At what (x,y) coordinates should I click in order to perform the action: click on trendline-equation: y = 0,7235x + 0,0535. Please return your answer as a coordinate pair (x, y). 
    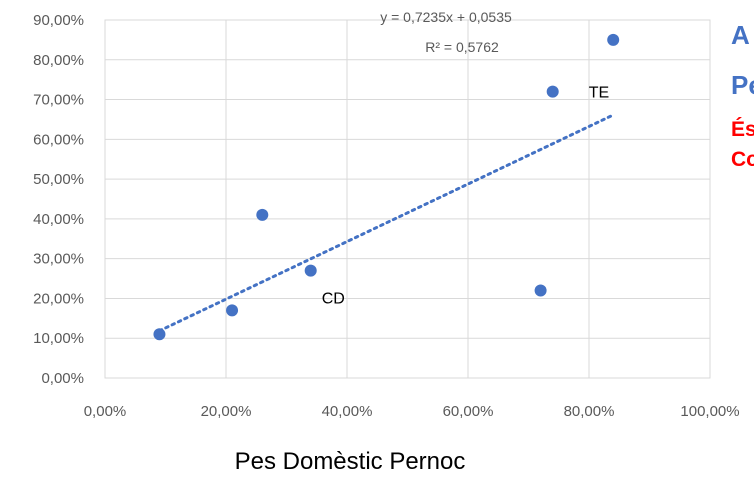
    Looking at the image, I should click on (446, 17).